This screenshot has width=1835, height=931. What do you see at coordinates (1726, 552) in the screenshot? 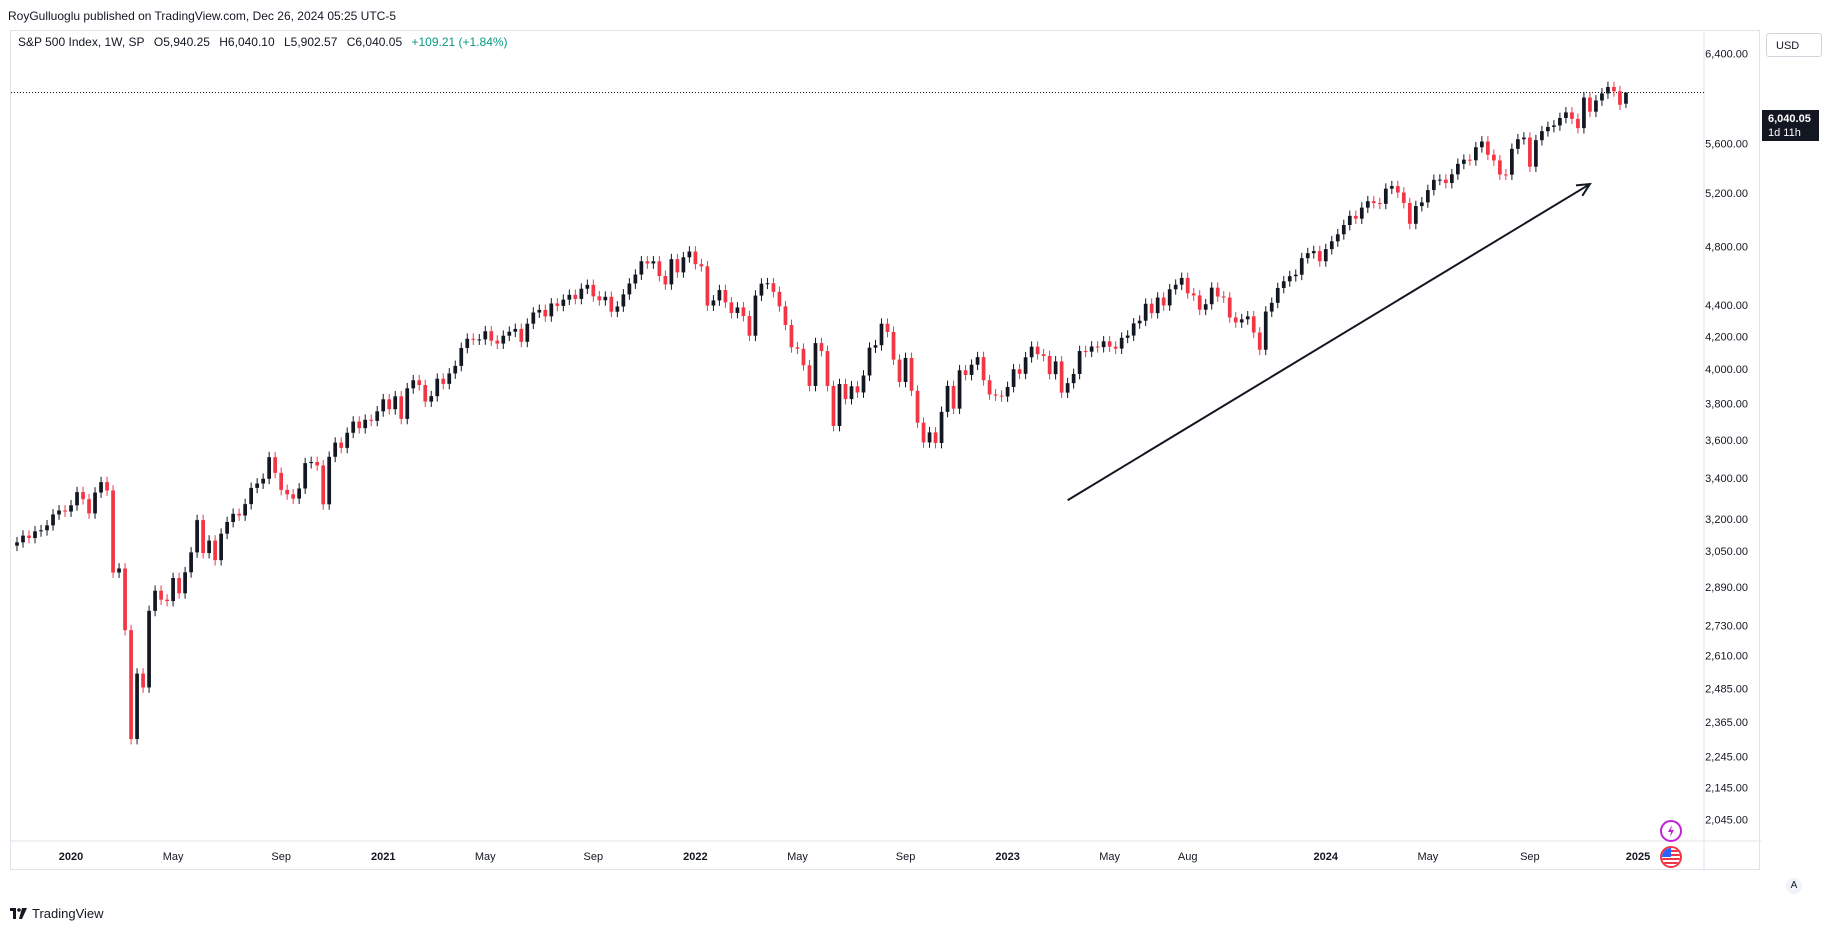
I see `price-tick-label: 3,050.00` at bounding box center [1726, 552].